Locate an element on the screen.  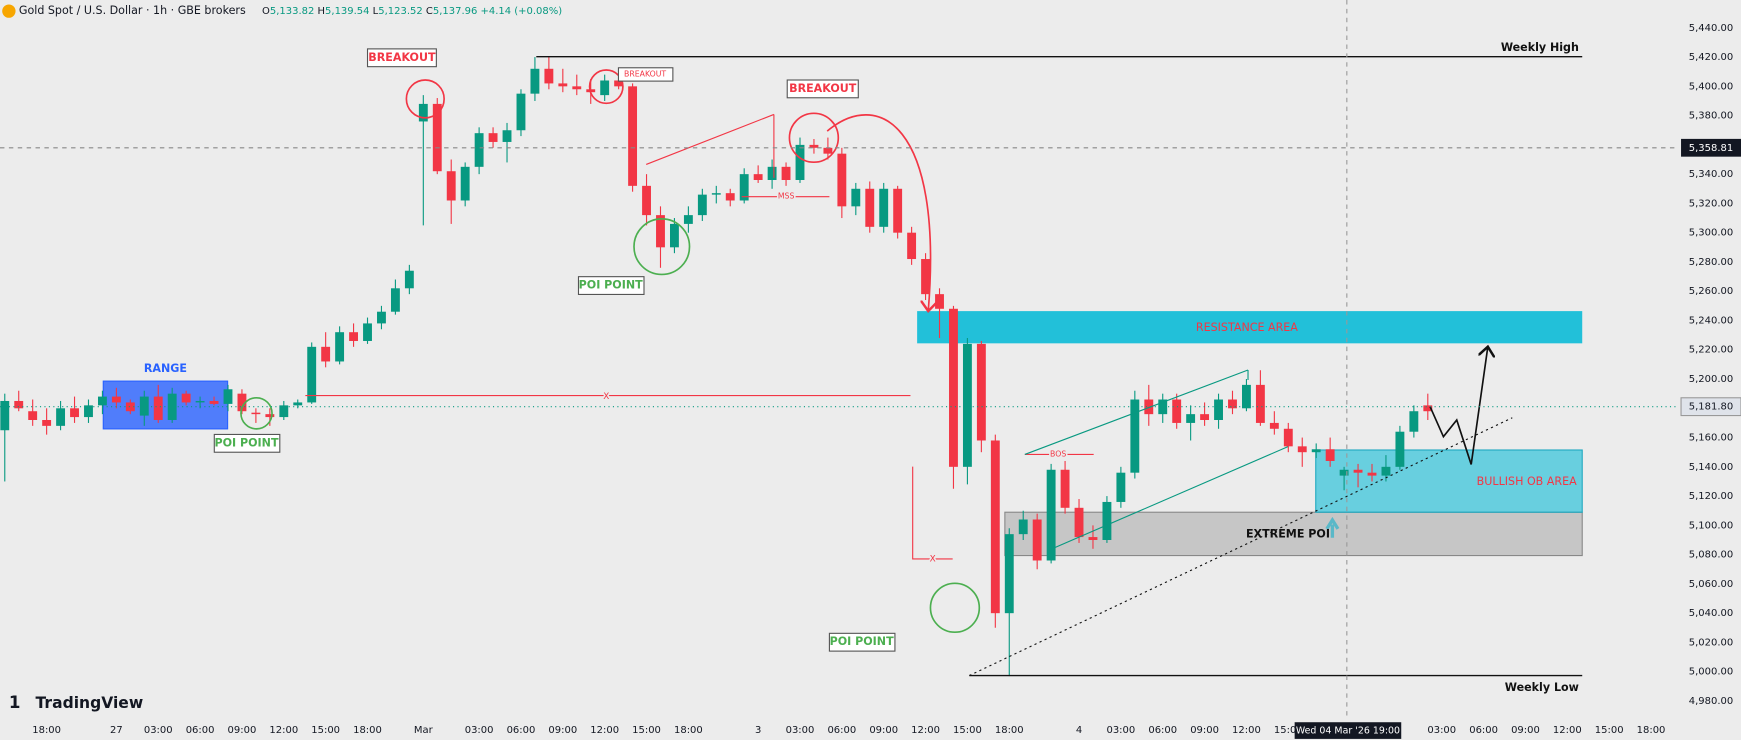
ohlc-value: 5,139.54 is located at coordinates (347, 11).